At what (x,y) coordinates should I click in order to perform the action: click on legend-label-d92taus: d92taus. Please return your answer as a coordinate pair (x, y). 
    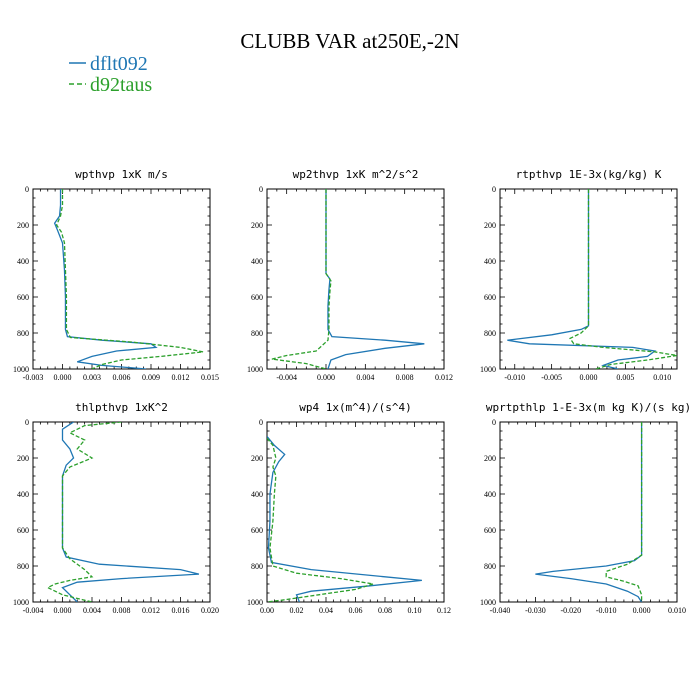
    Looking at the image, I should click on (121, 85).